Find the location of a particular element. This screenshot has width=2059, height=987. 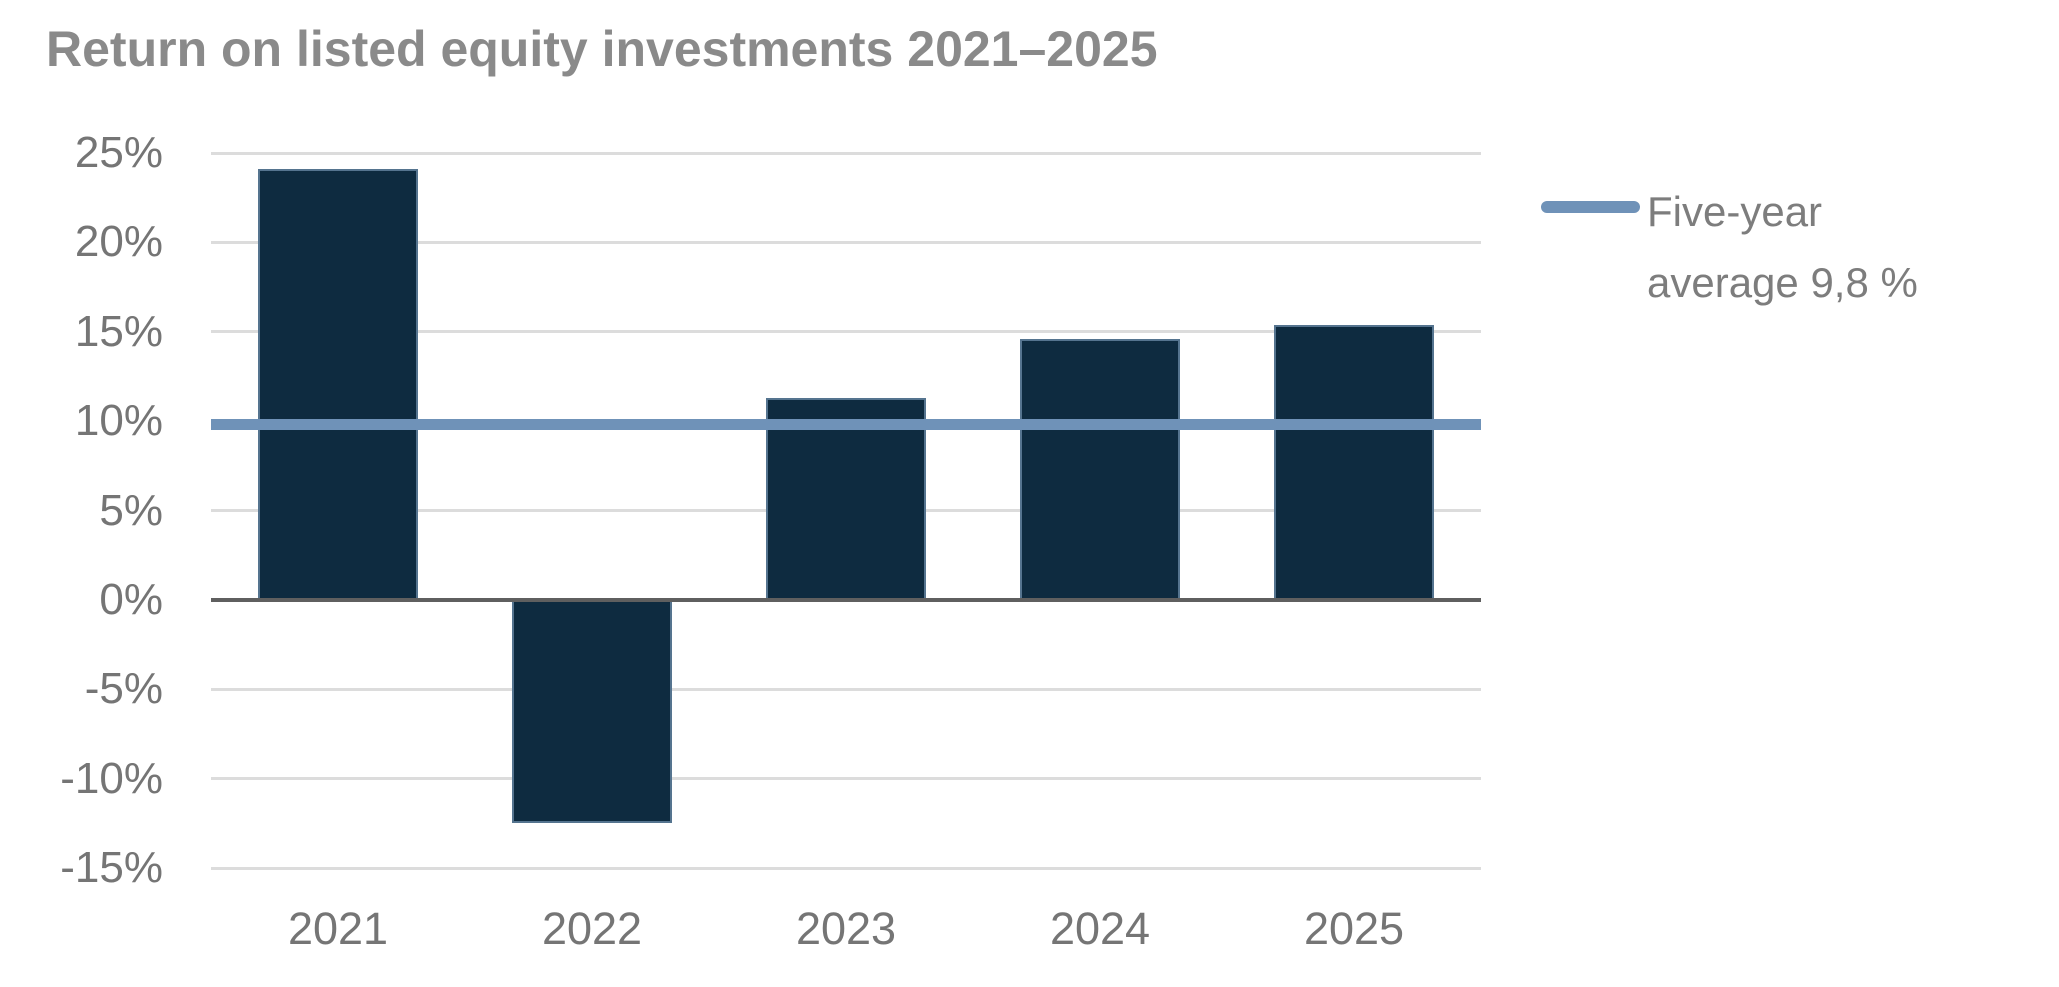

bar-2021 is located at coordinates (338, 384).